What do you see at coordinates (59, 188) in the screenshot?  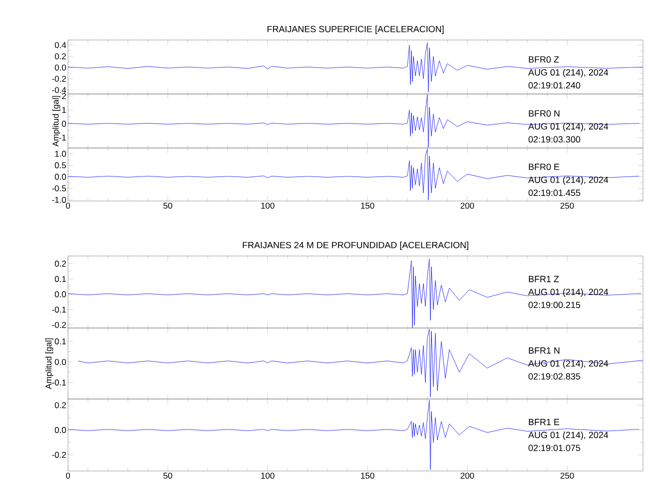 I see `y-tick-label: -0.5` at bounding box center [59, 188].